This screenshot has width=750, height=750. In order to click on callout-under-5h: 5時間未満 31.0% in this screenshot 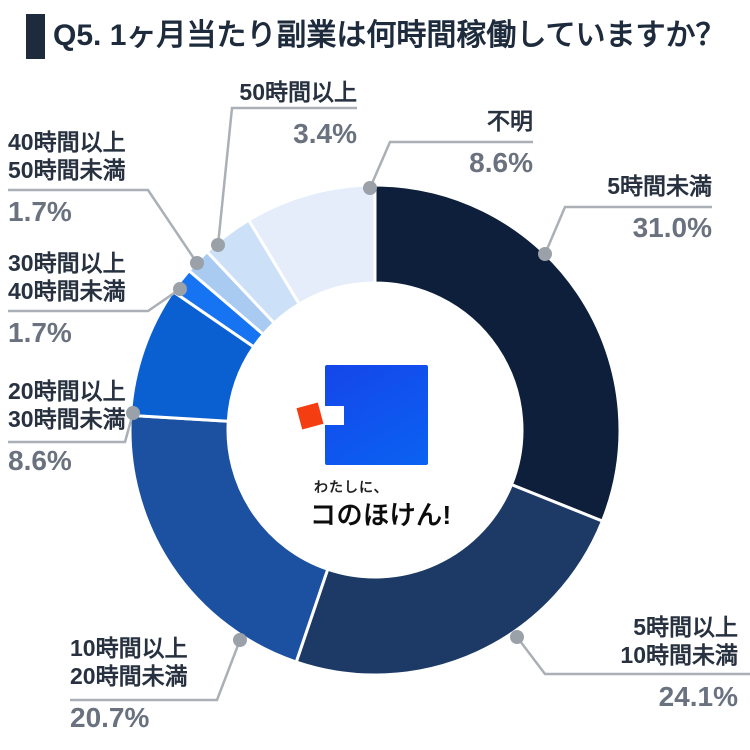, I will do `click(659, 208)`.